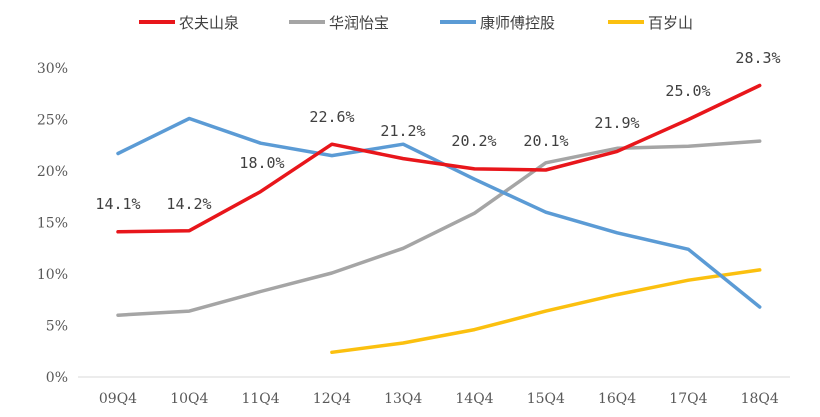 Image resolution: width=820 pixels, height=417 pixels. What do you see at coordinates (331, 117) in the screenshot?
I see `data-label: 22.6%` at bounding box center [331, 117].